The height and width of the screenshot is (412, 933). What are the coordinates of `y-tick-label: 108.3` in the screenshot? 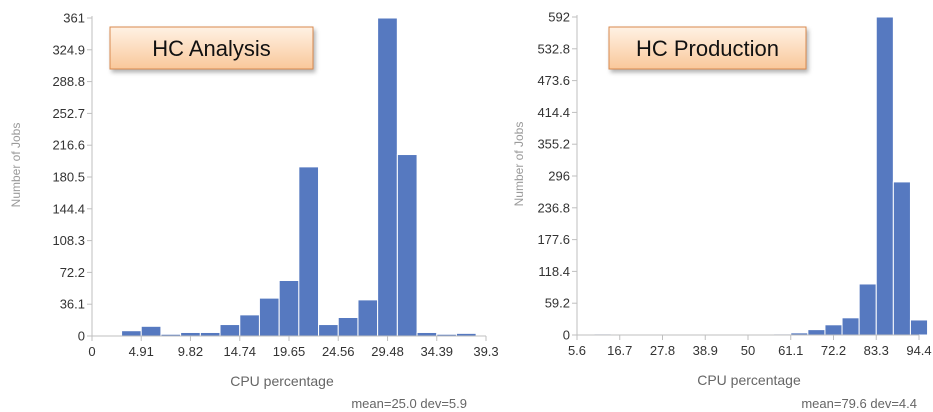 It's located at (68, 240).